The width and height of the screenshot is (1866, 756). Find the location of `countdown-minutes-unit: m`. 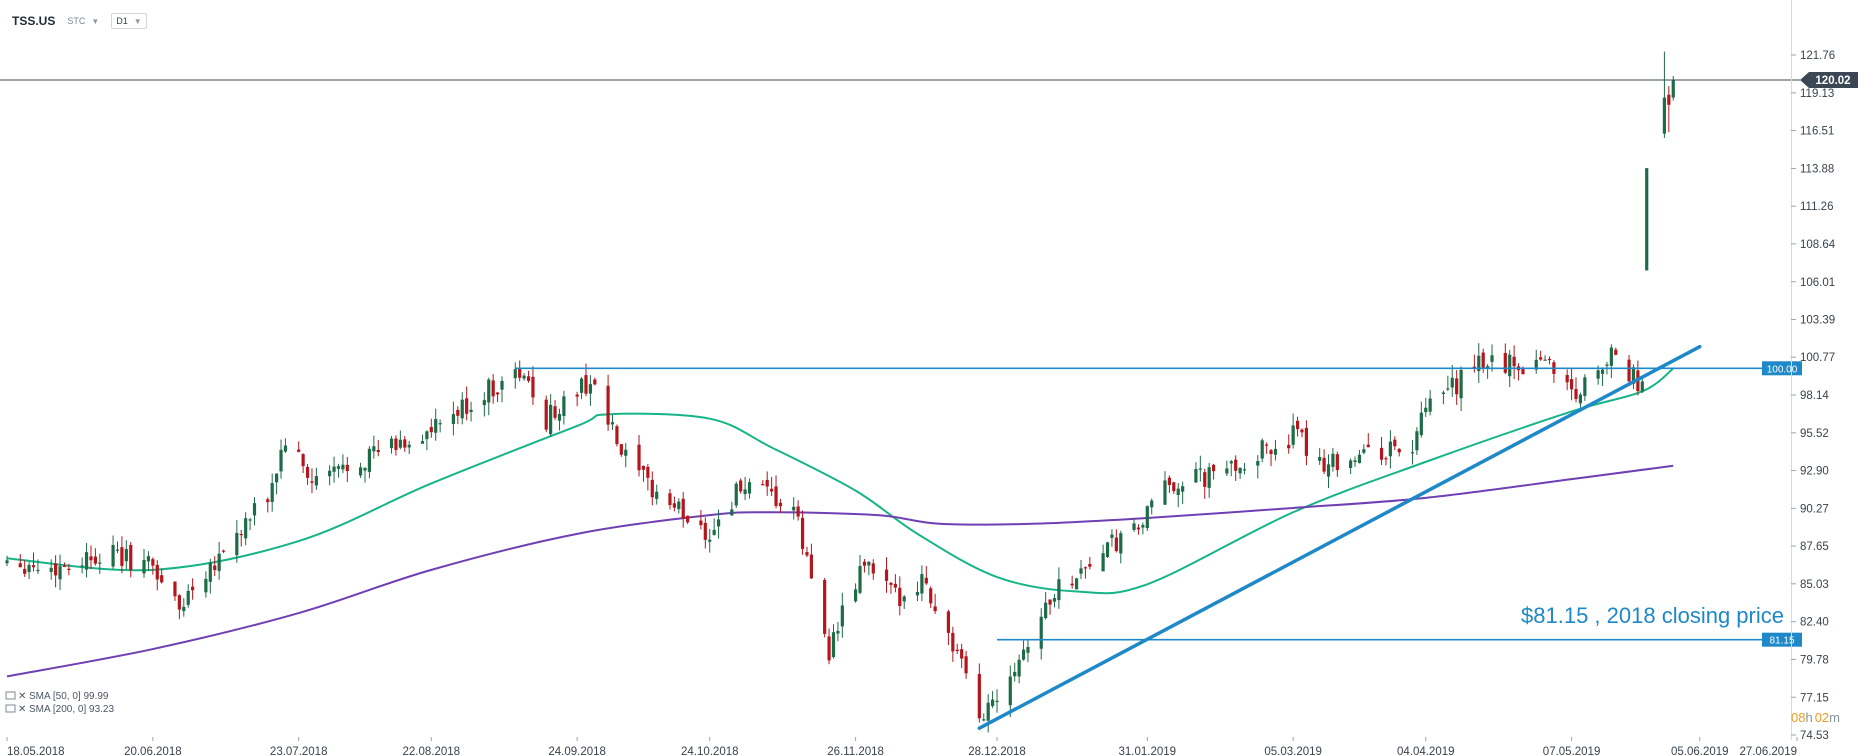

countdown-minutes-unit: m is located at coordinates (1834, 717).